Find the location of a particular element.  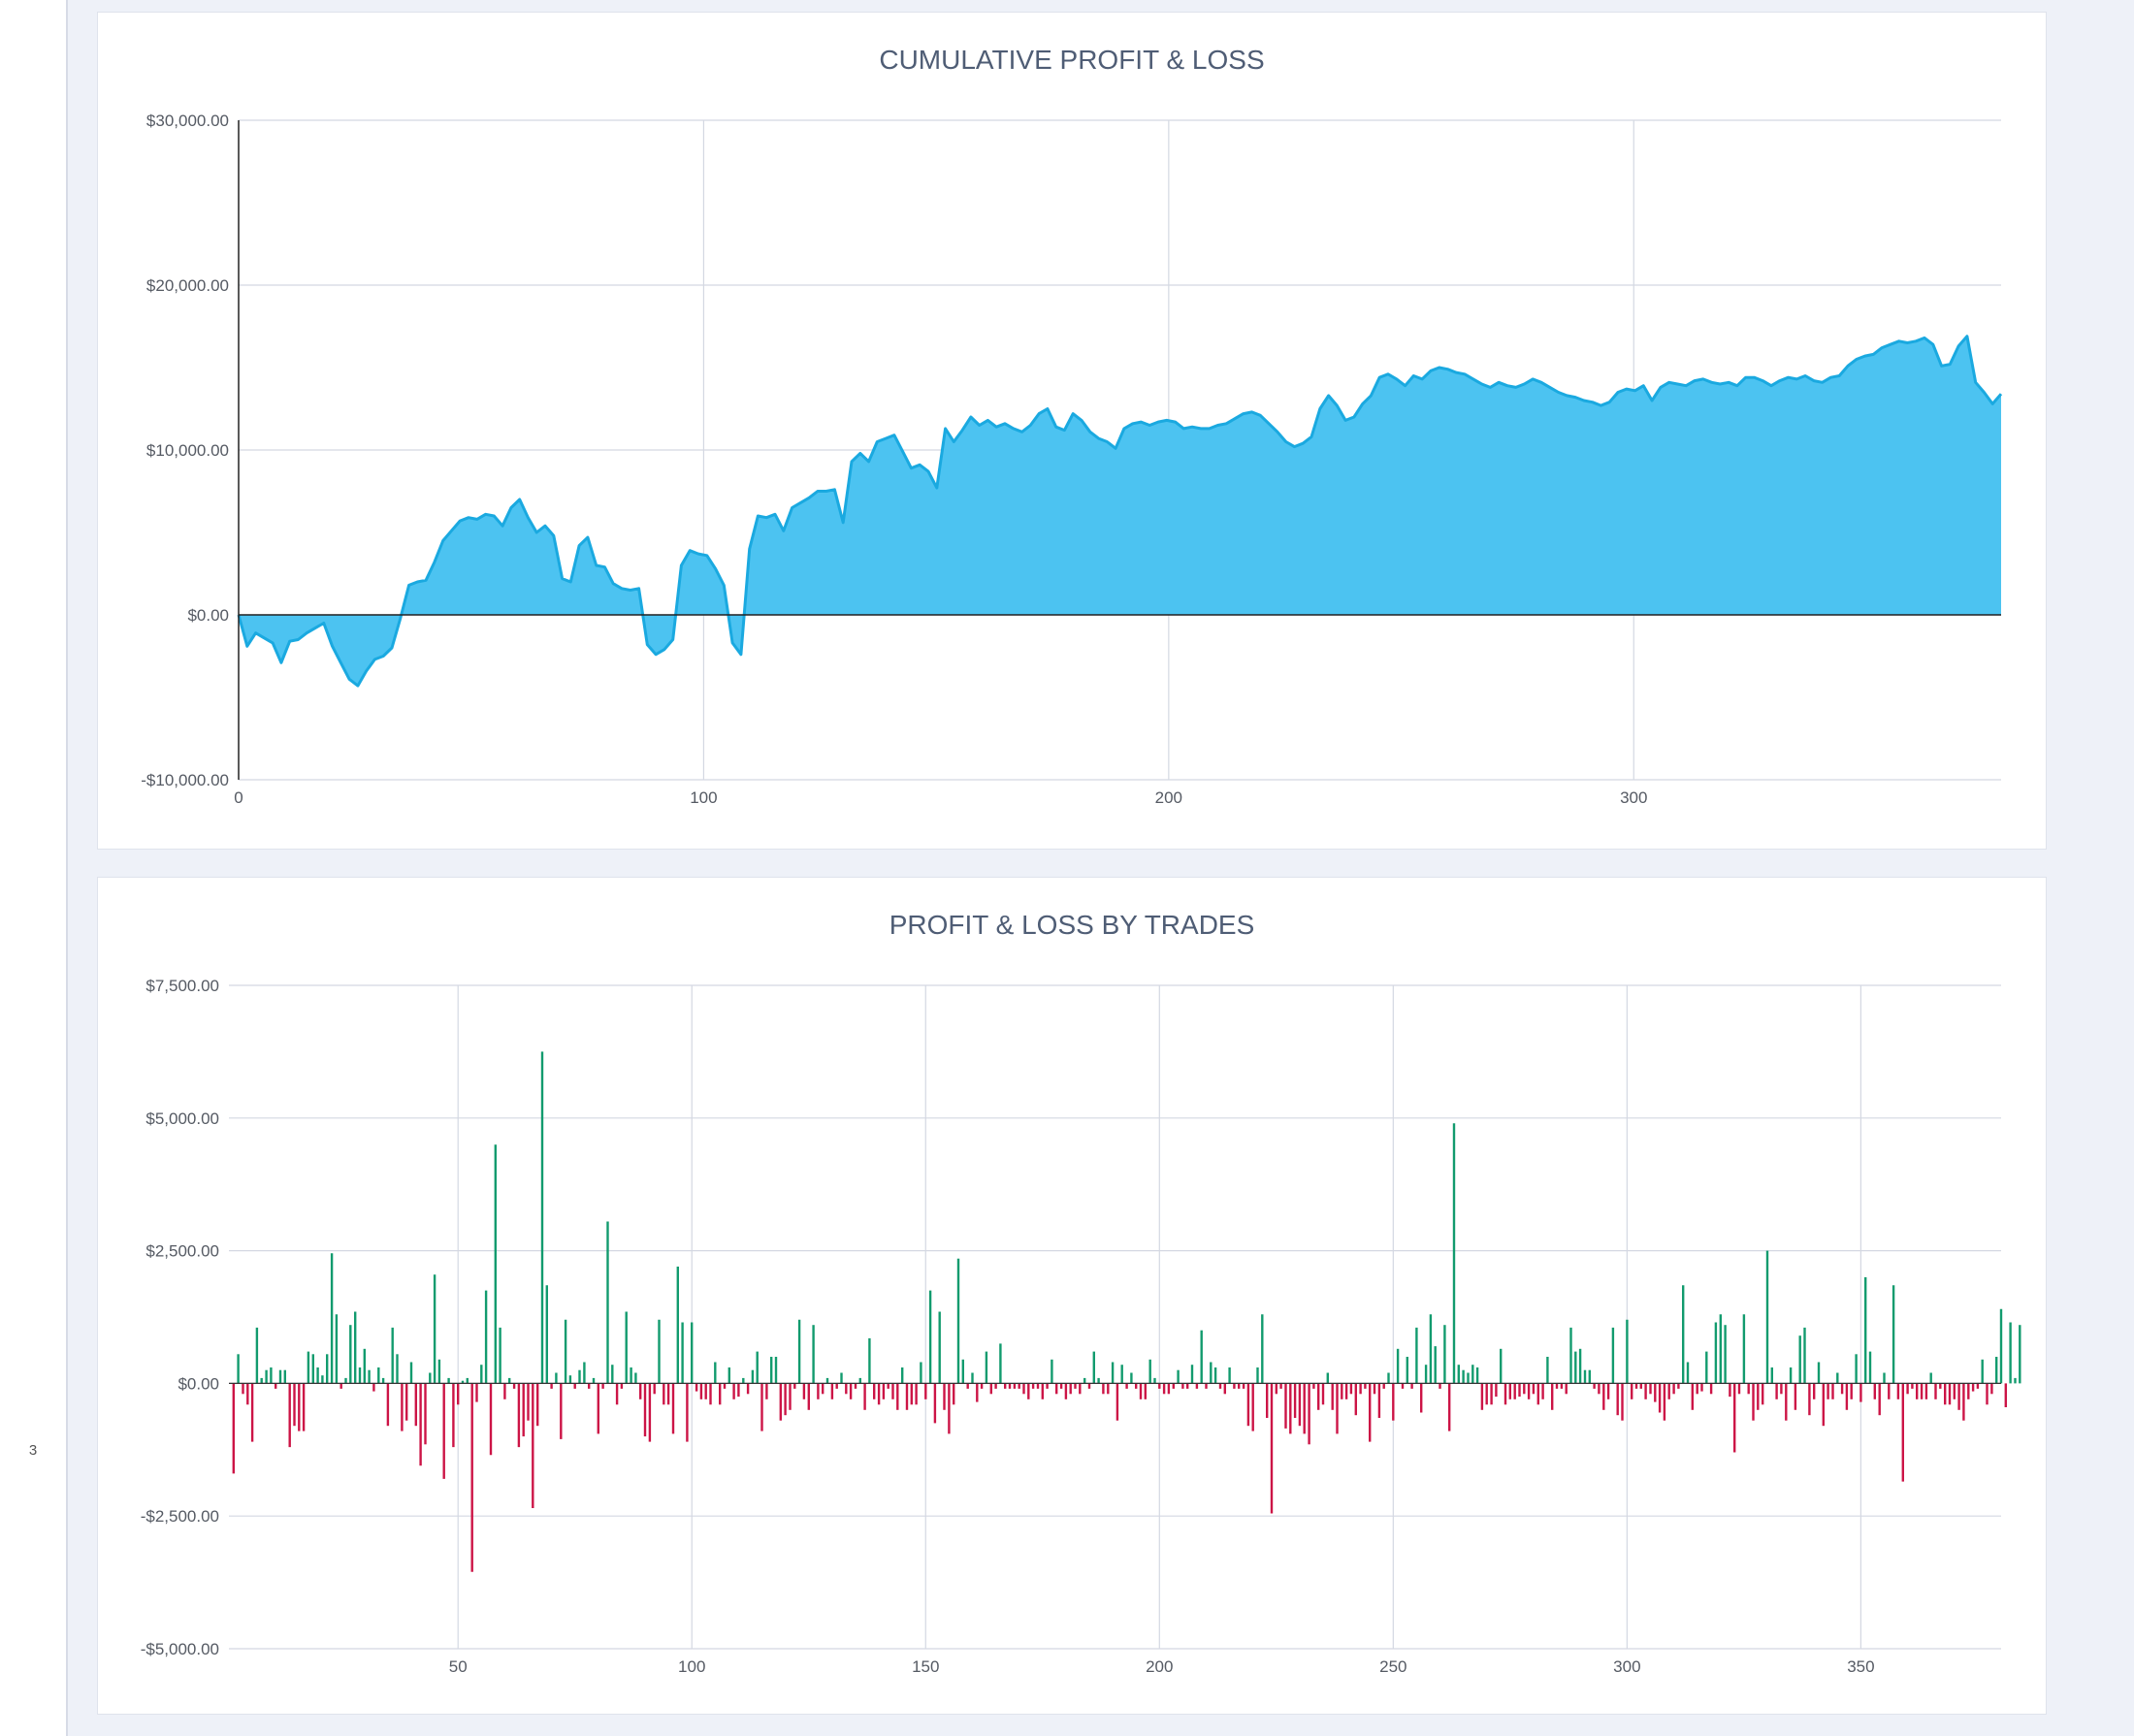

y-tick-label: $5,000.00 is located at coordinates (182, 1118).